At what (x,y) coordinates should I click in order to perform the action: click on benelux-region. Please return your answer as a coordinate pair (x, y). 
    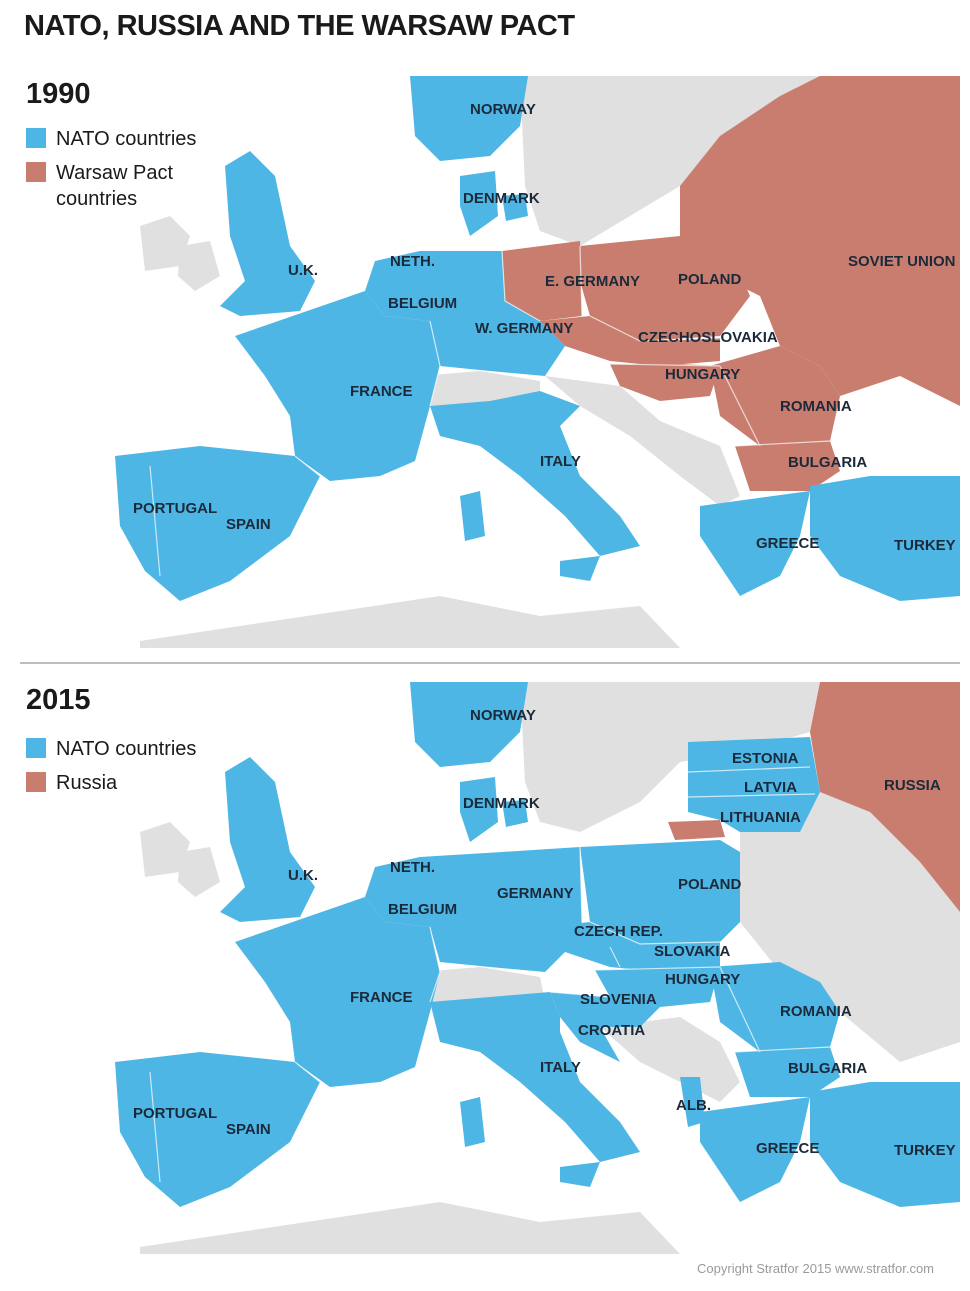
    Looking at the image, I should click on (402, 892).